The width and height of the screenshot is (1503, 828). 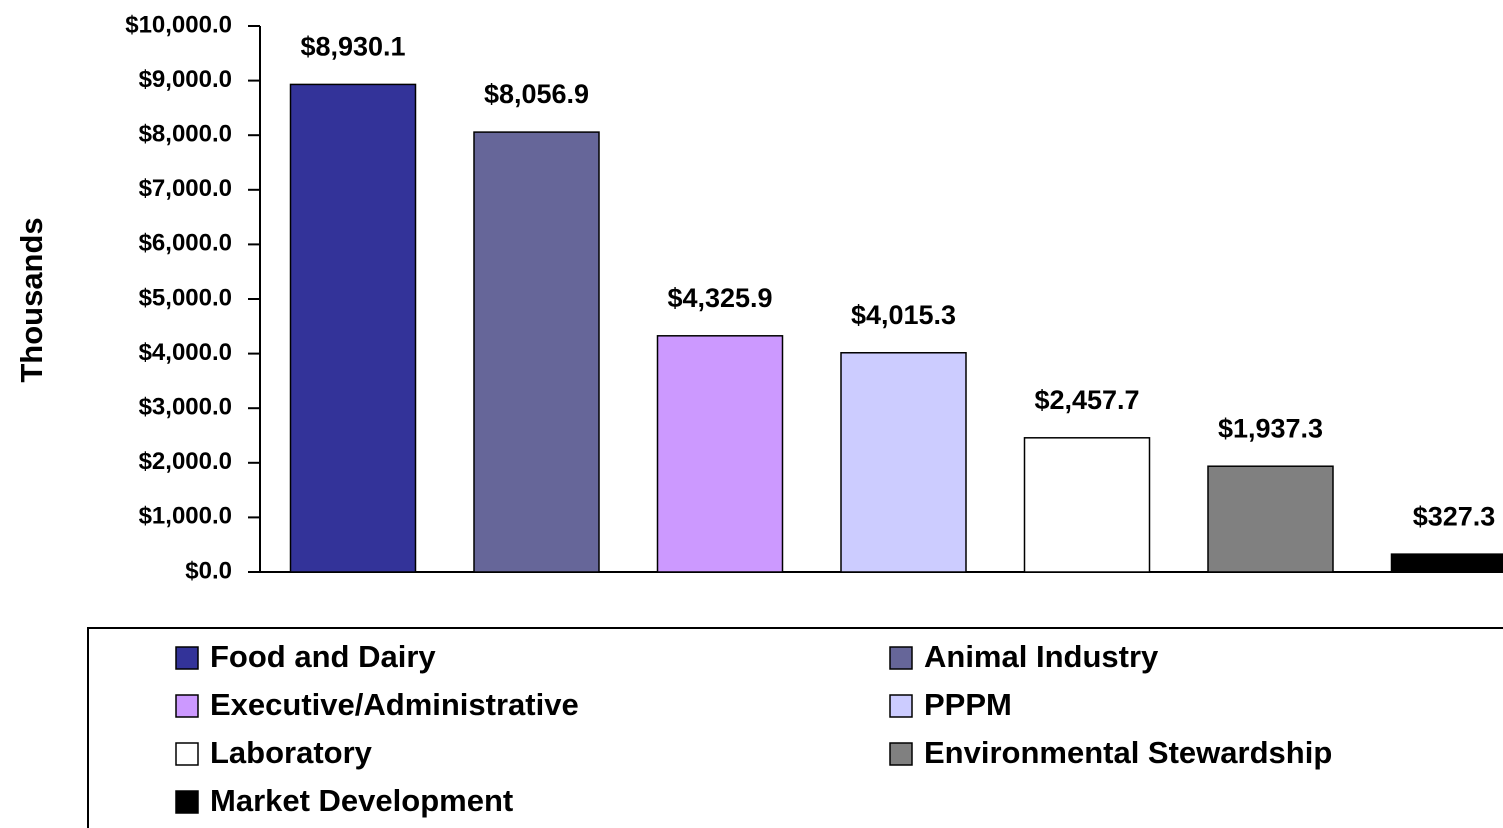 I want to click on legend-label: Laboratory, so click(x=291, y=752).